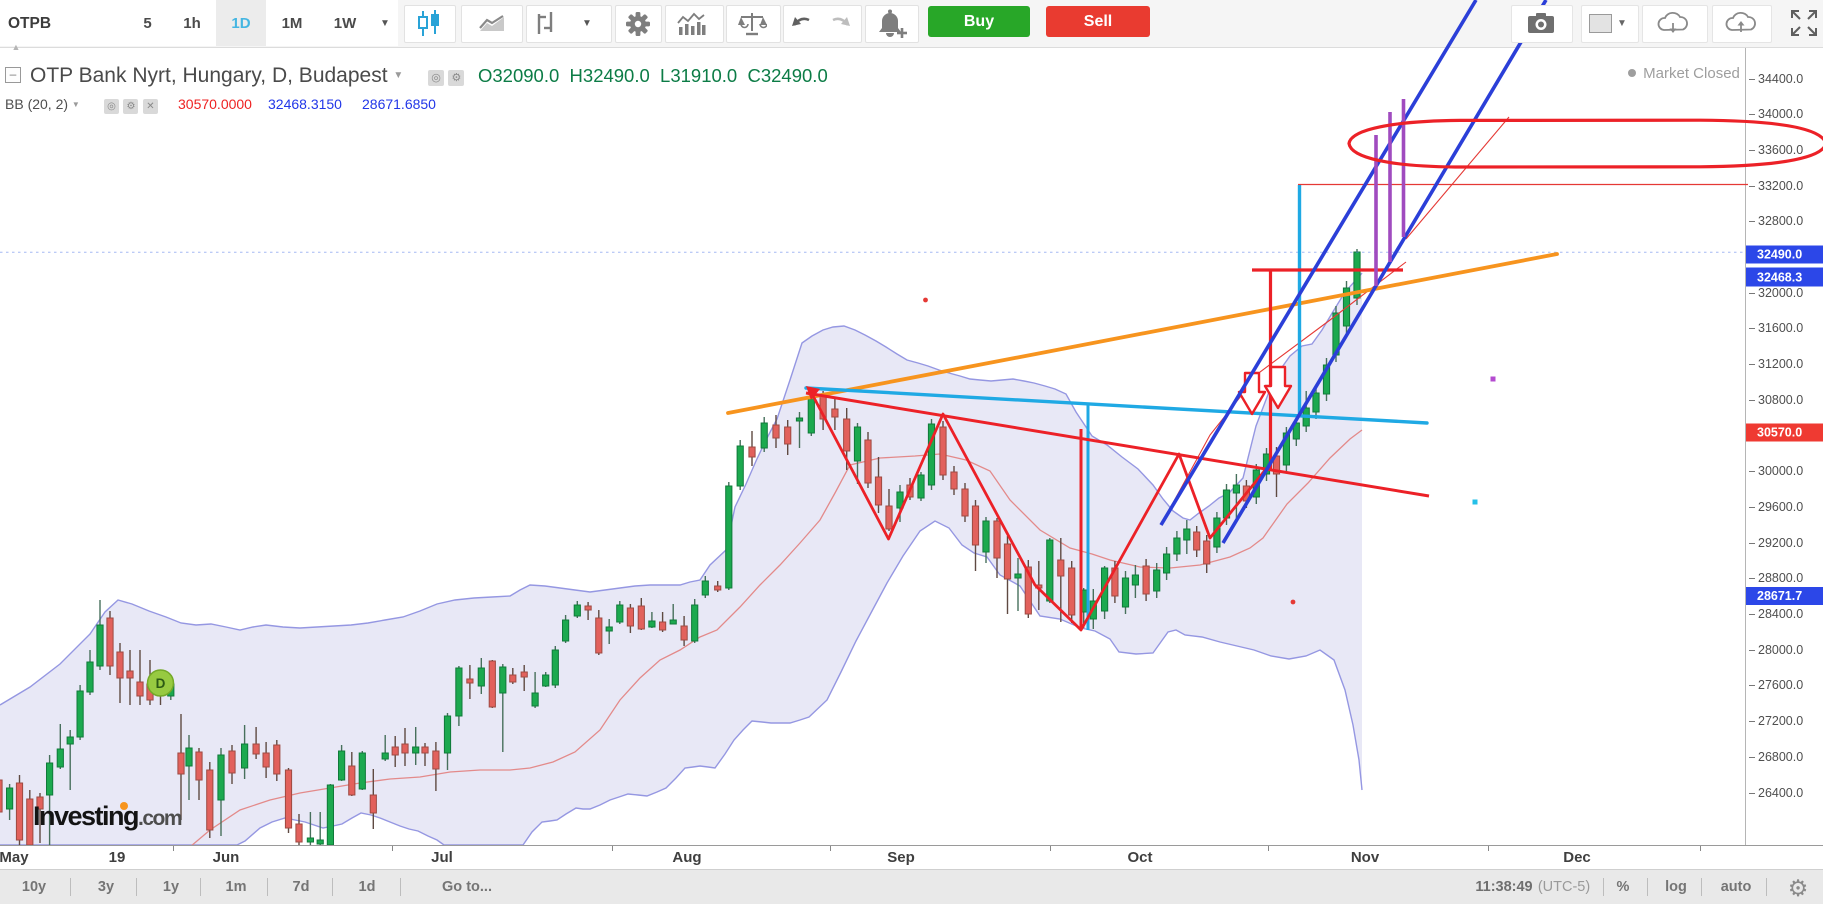 The height and width of the screenshot is (904, 1823). What do you see at coordinates (1779, 596) in the screenshot?
I see `svg-text: 28671.7` at bounding box center [1779, 596].